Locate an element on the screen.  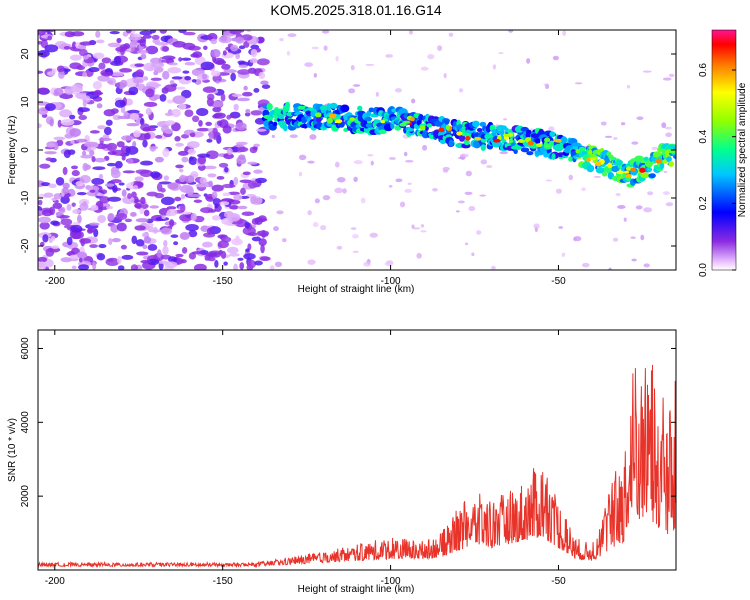
x-tick-label: -100 is located at coordinates (391, 581).